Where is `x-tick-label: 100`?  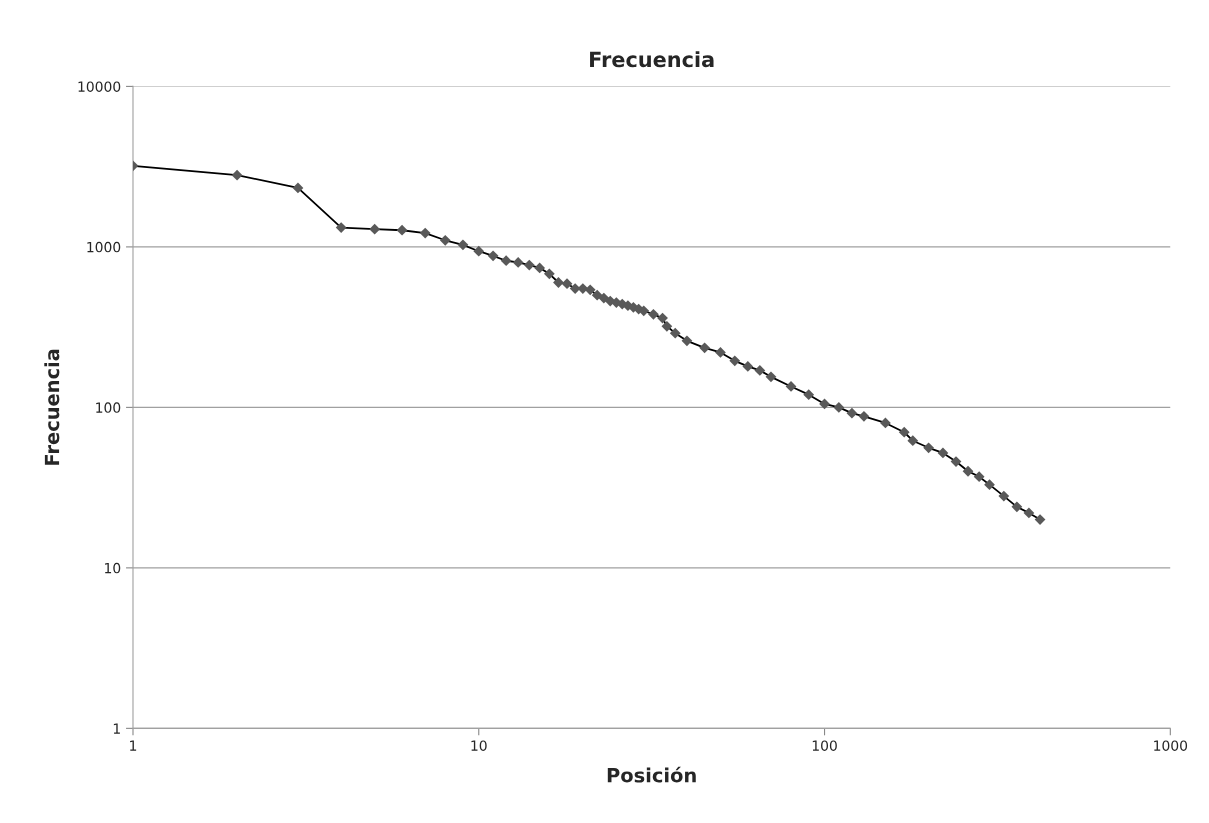
x-tick-label: 100 is located at coordinates (824, 745).